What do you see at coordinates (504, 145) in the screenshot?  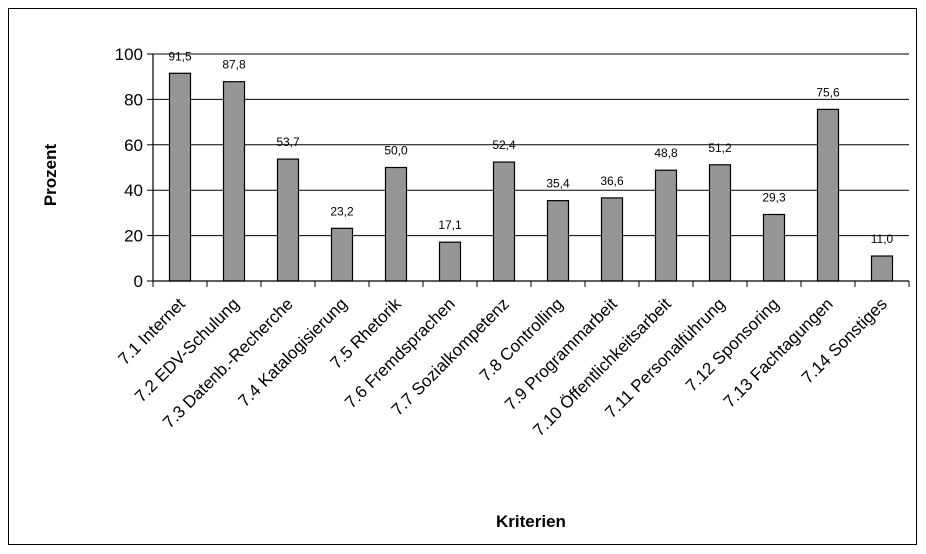 I see `data-label: 52,4` at bounding box center [504, 145].